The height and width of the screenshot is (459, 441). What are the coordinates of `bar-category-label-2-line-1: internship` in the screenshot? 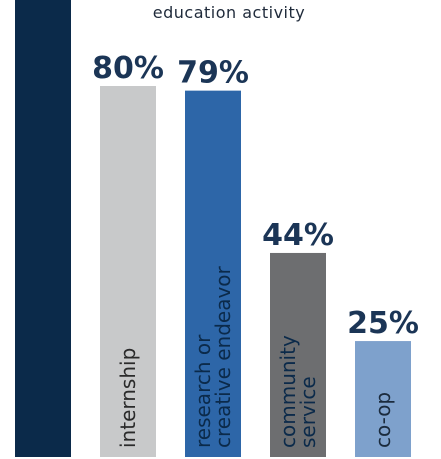 It's located at (128, 398).